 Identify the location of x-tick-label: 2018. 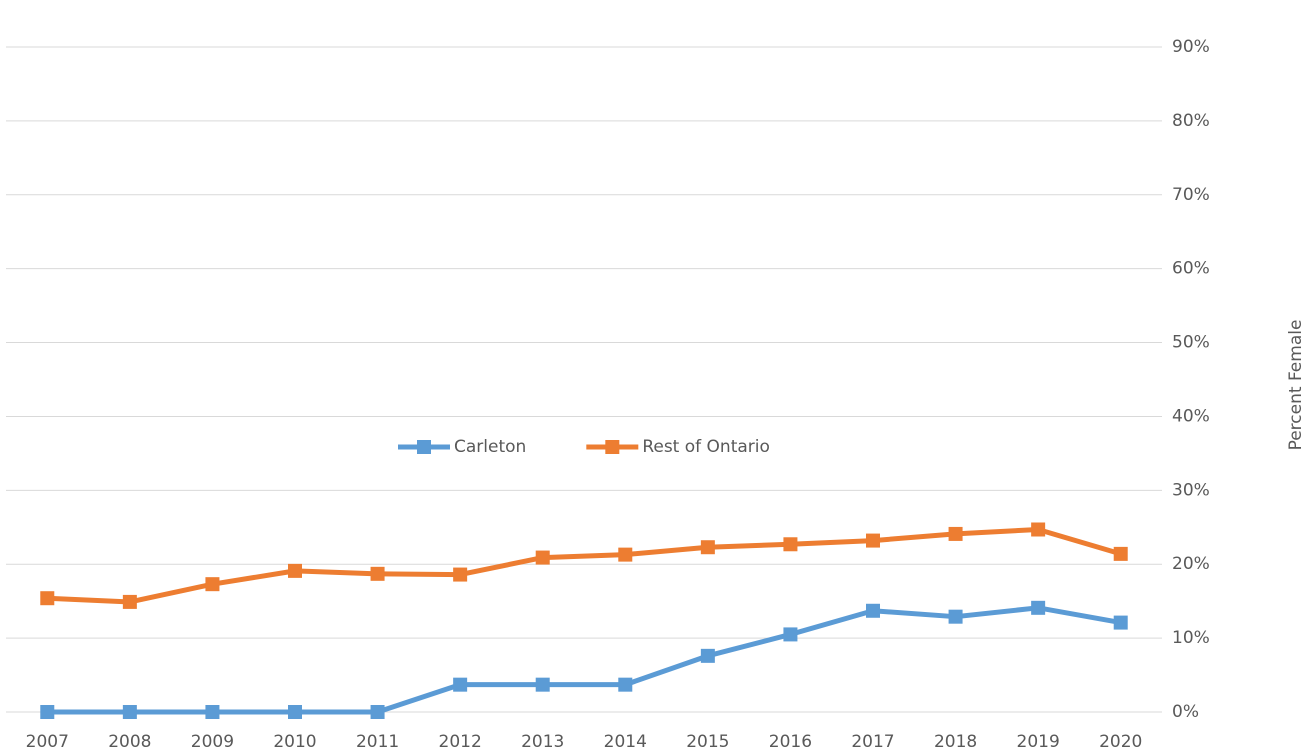
(955, 742).